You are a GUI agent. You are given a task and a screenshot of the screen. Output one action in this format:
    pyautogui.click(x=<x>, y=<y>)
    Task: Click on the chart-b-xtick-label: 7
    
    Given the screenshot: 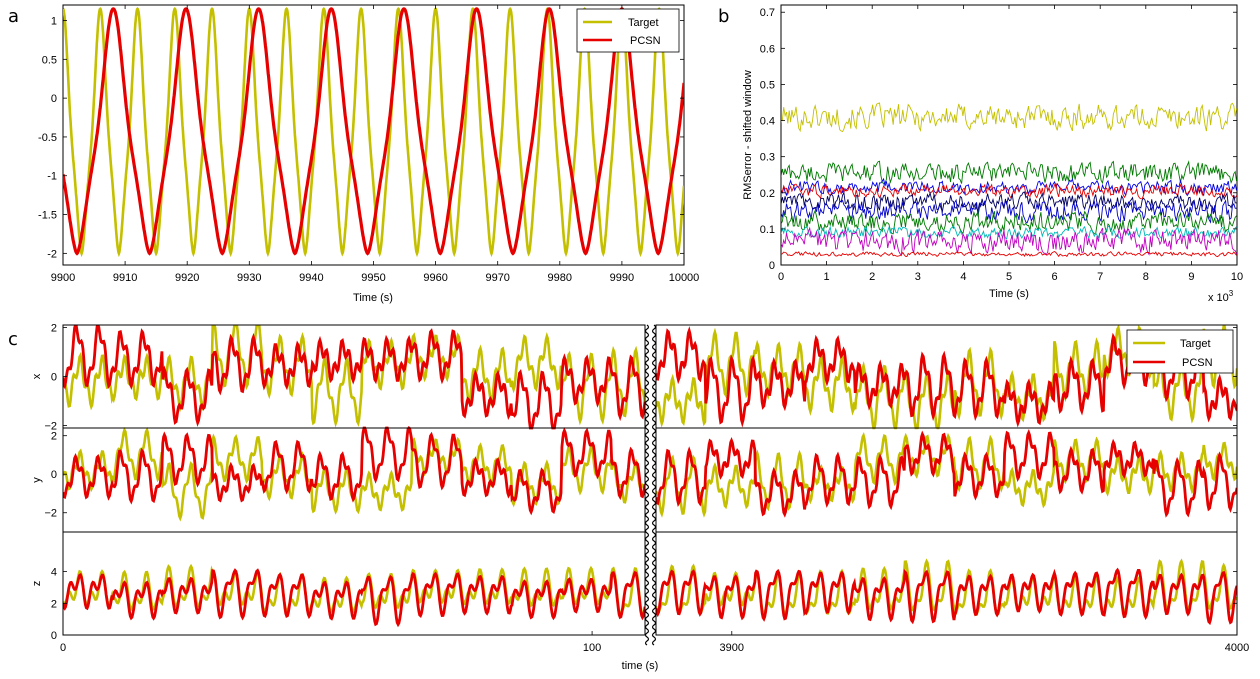 What is the action you would take?
    pyautogui.click(x=1100, y=277)
    